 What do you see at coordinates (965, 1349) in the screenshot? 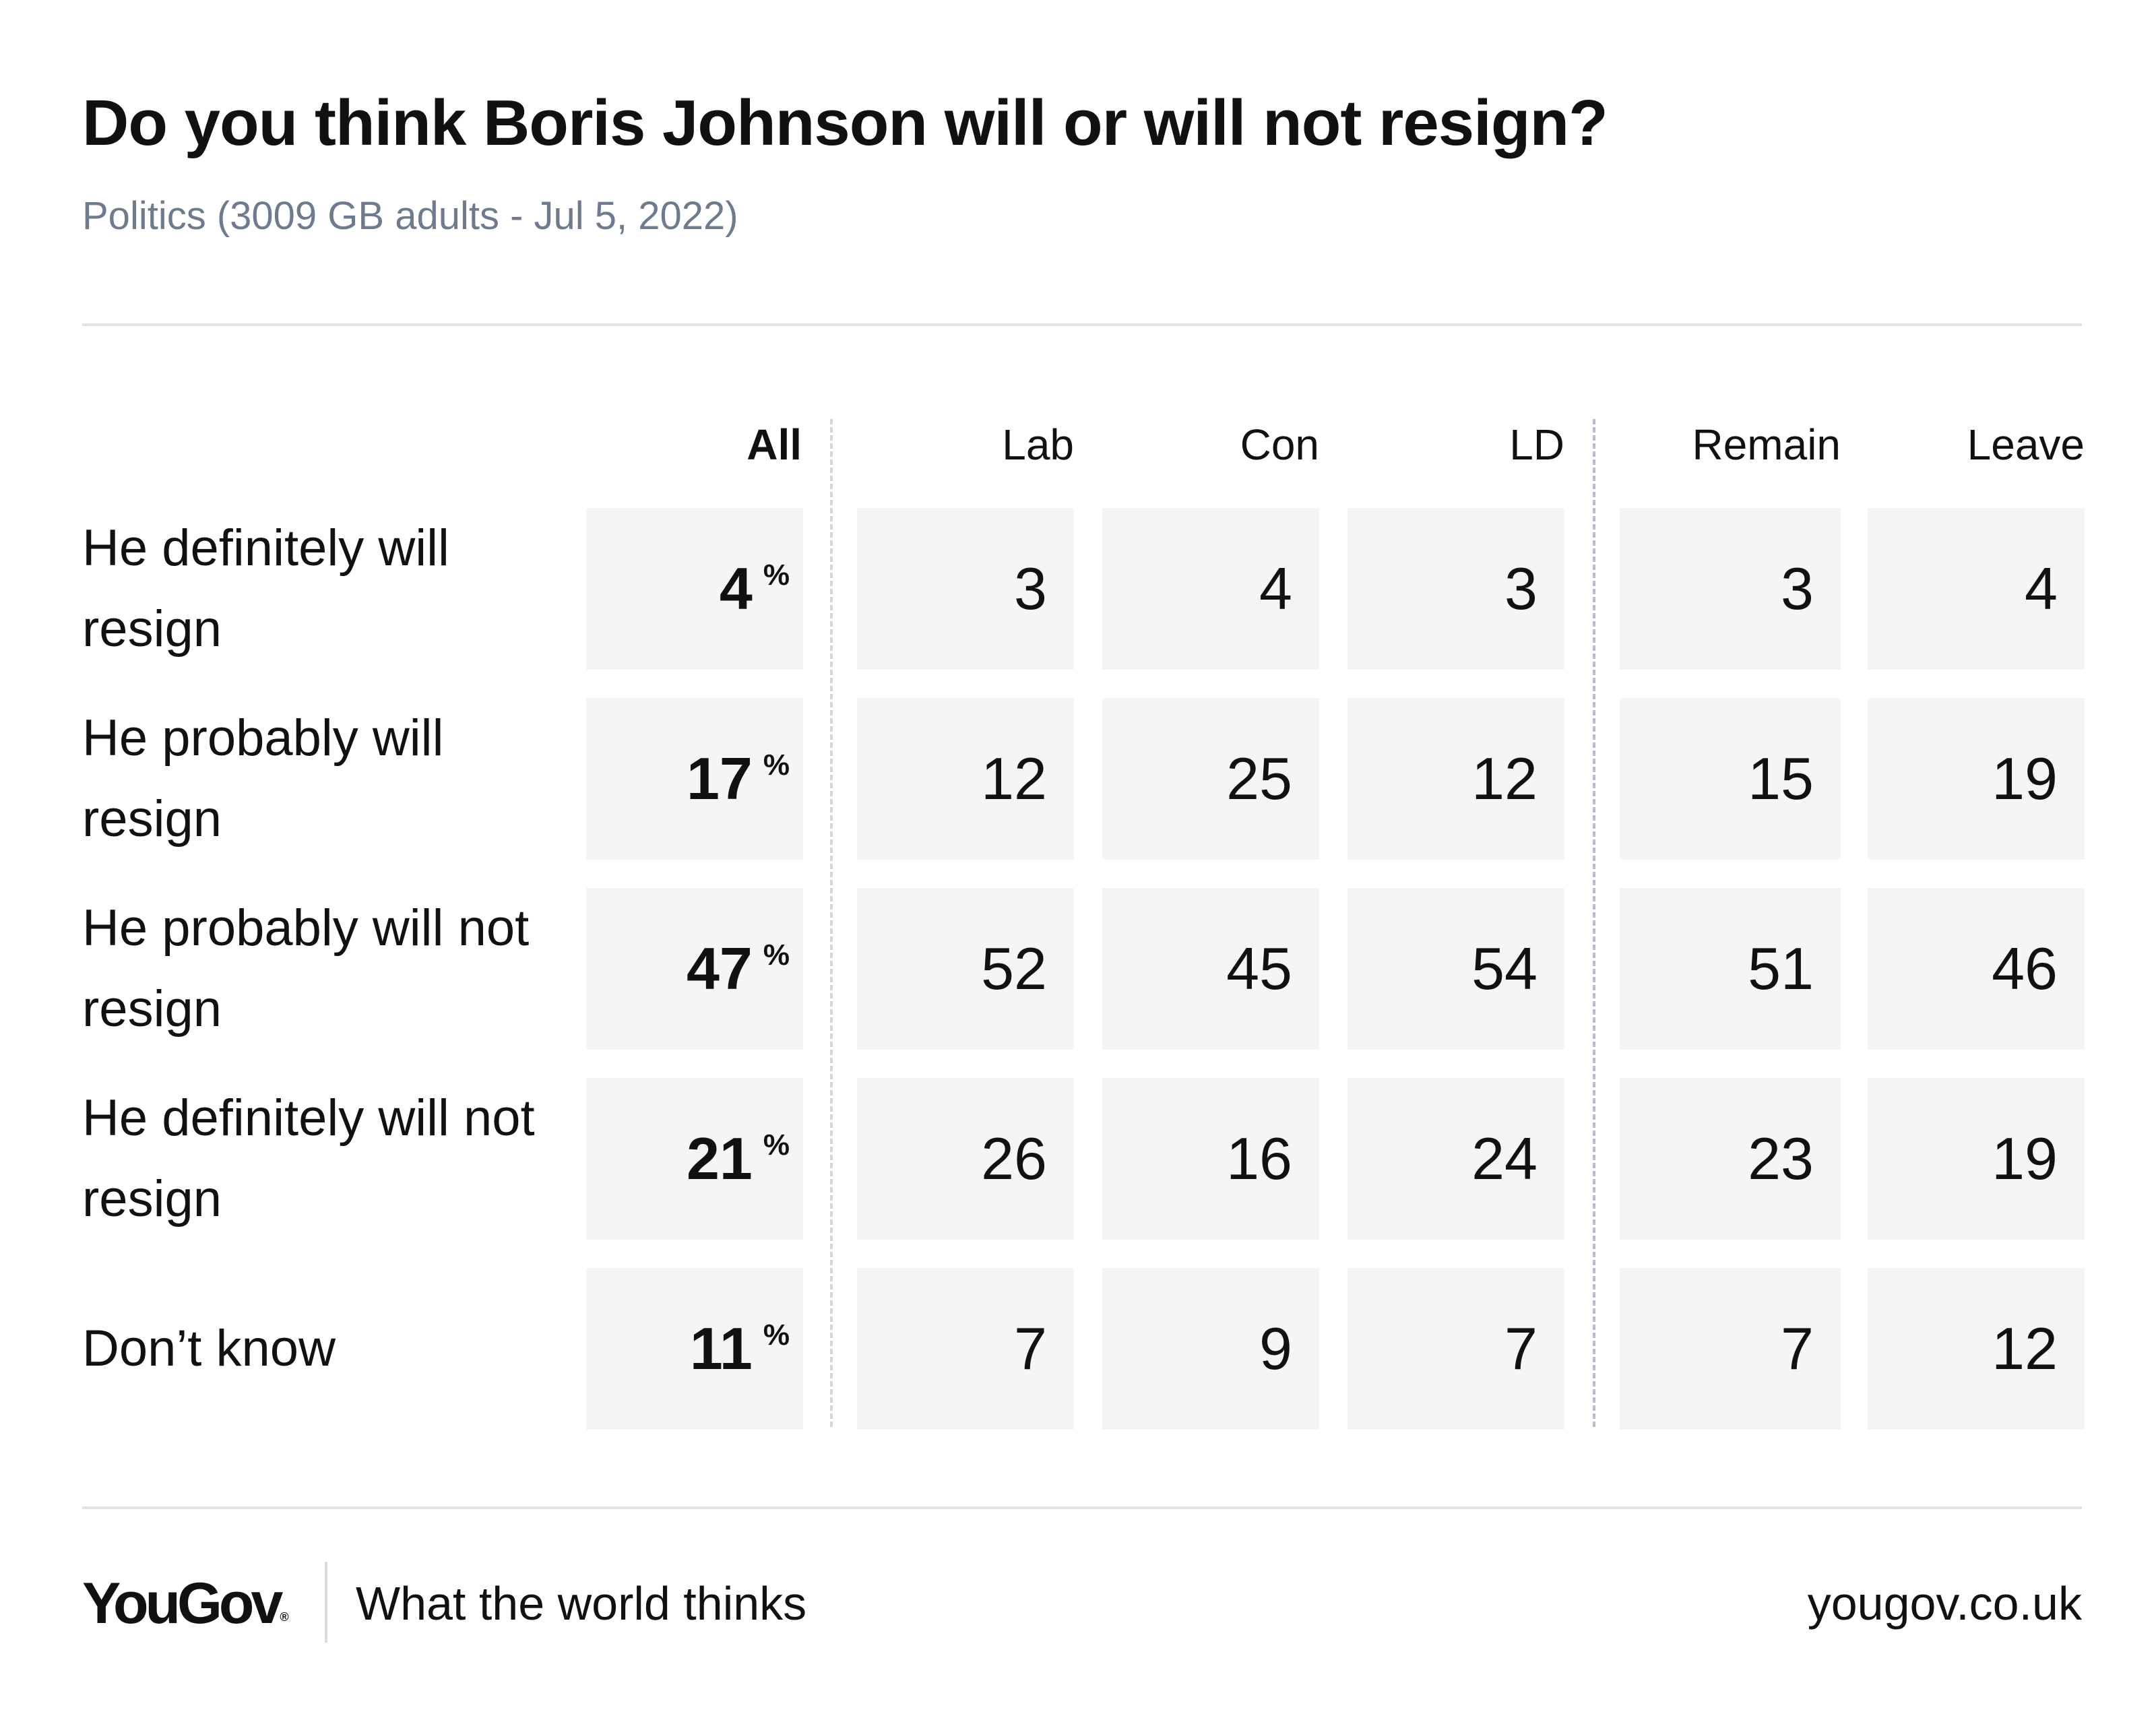
I see `cell-lab: 7` at bounding box center [965, 1349].